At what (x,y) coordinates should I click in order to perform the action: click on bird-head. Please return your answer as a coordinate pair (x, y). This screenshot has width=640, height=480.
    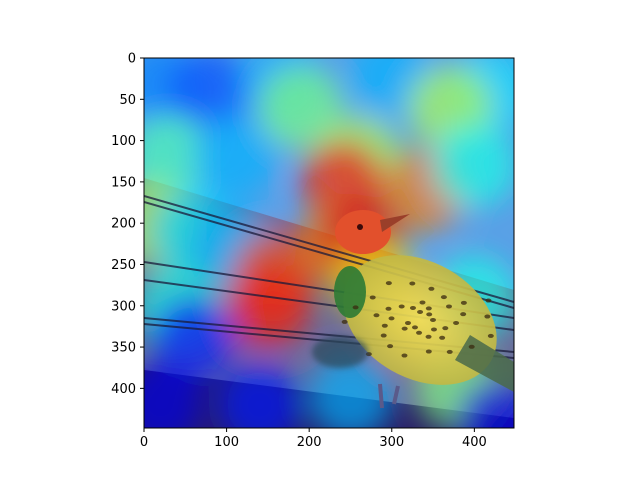
    Looking at the image, I should click on (363, 232).